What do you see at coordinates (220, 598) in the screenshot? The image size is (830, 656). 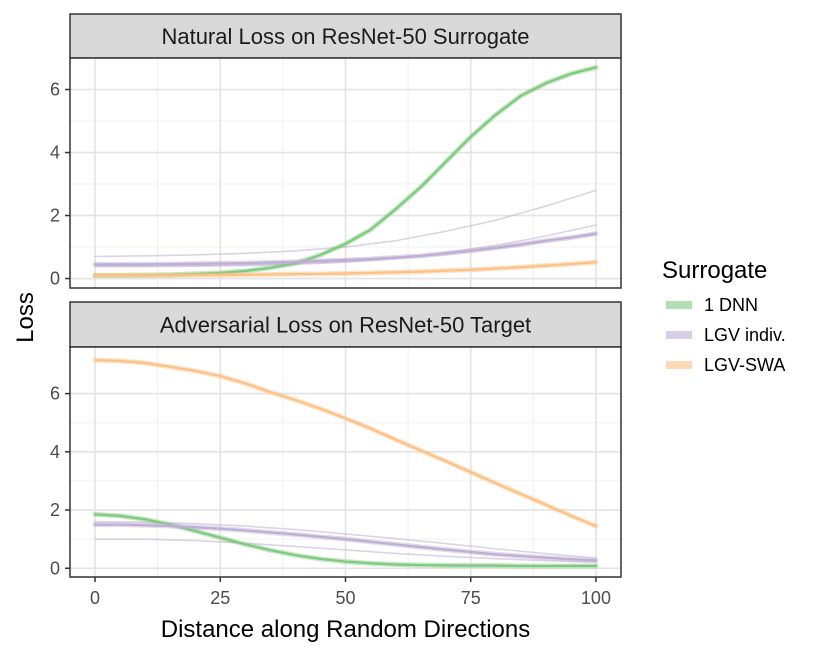 I see `x-tick-label: 25` at bounding box center [220, 598].